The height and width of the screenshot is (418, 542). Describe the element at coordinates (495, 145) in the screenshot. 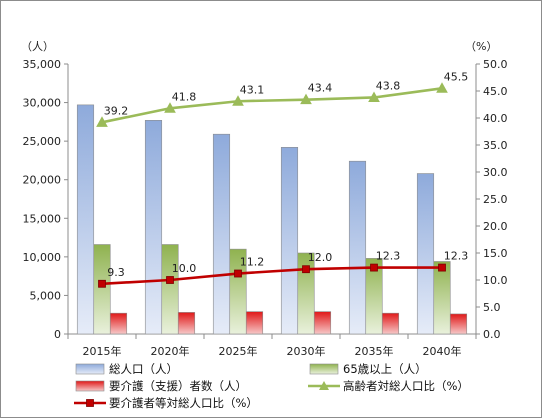

I see `right-tick-label: 35.0` at that location.